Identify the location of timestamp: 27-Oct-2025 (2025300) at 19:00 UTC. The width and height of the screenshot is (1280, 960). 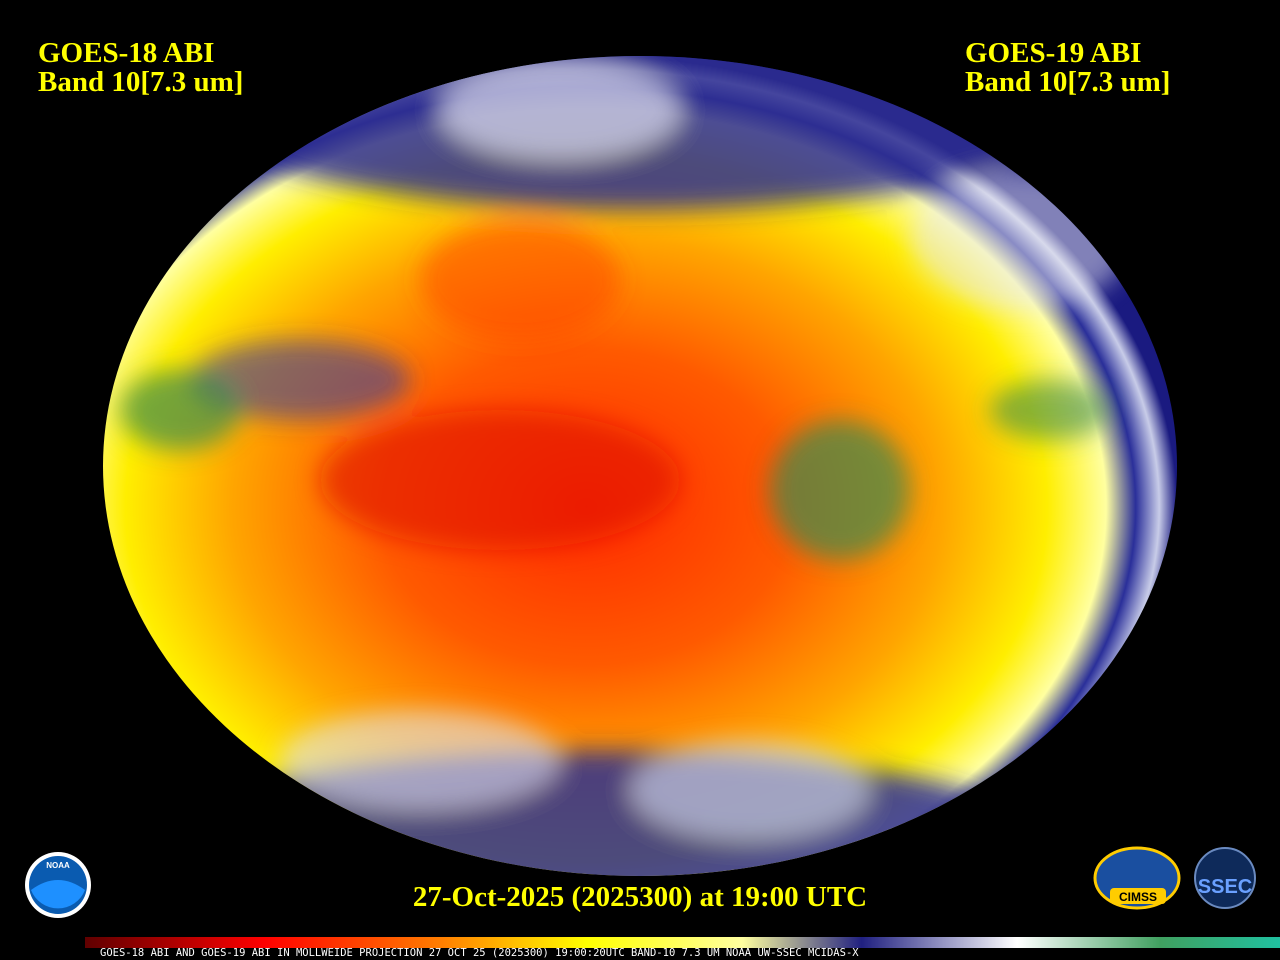
(640, 897).